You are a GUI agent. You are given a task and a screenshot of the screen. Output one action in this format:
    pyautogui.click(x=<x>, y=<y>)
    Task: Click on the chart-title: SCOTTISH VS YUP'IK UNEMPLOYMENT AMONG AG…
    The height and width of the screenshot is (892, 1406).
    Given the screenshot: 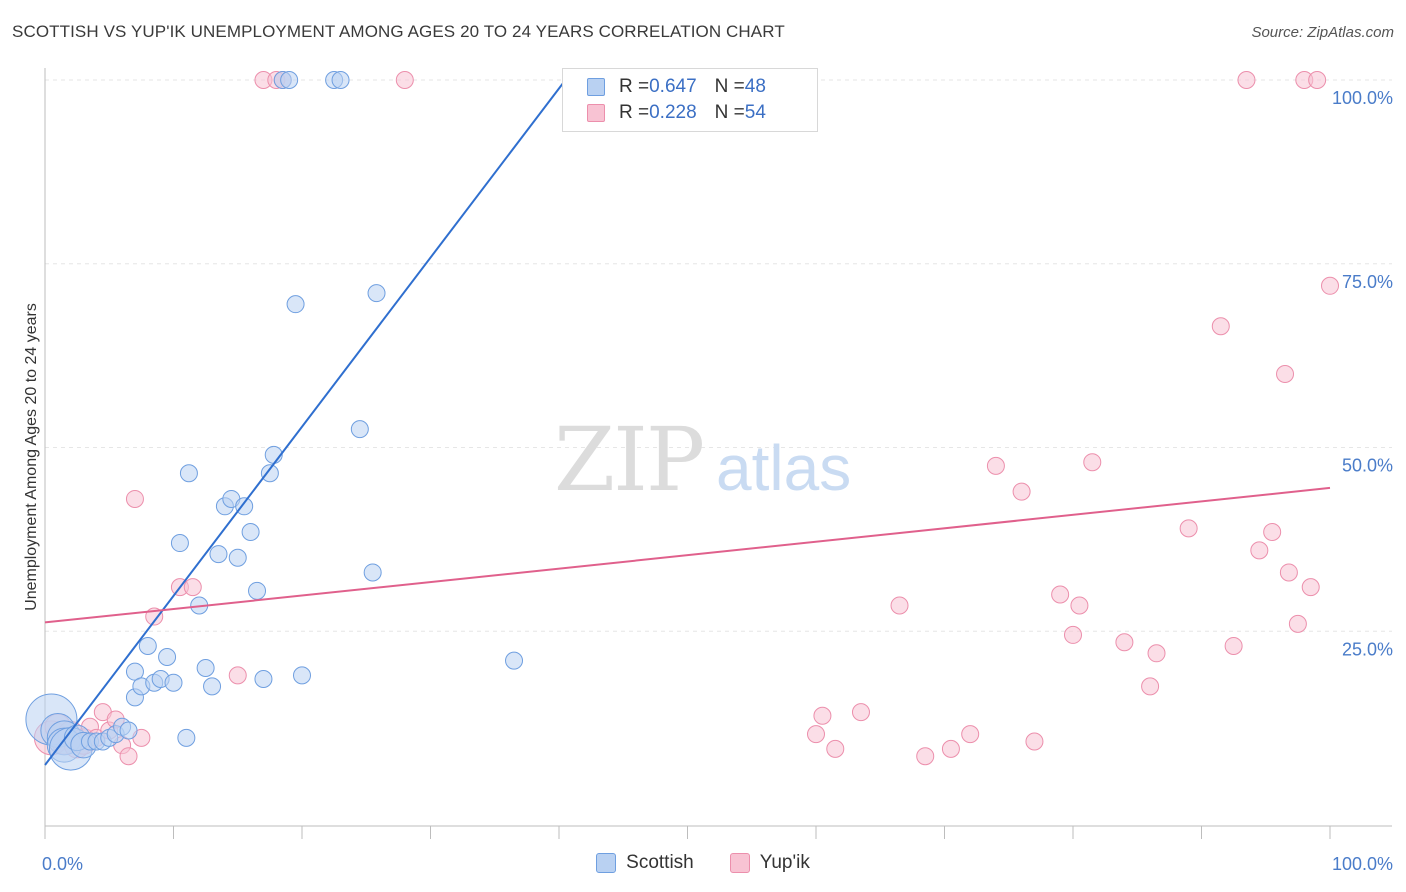 What is the action you would take?
    pyautogui.click(x=398, y=31)
    